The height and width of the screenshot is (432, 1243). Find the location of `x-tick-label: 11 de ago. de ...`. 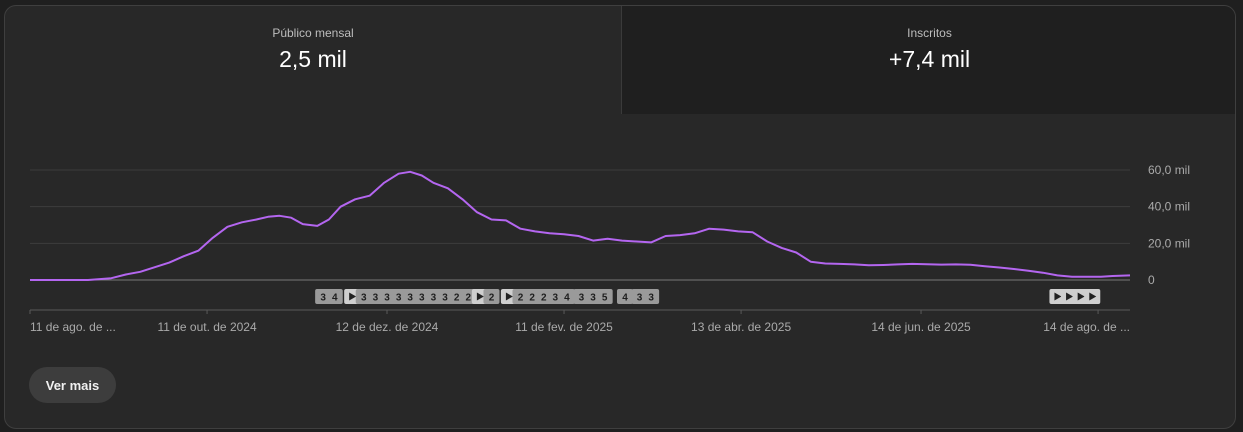

x-tick-label: 11 de ago. de ... is located at coordinates (73, 327).